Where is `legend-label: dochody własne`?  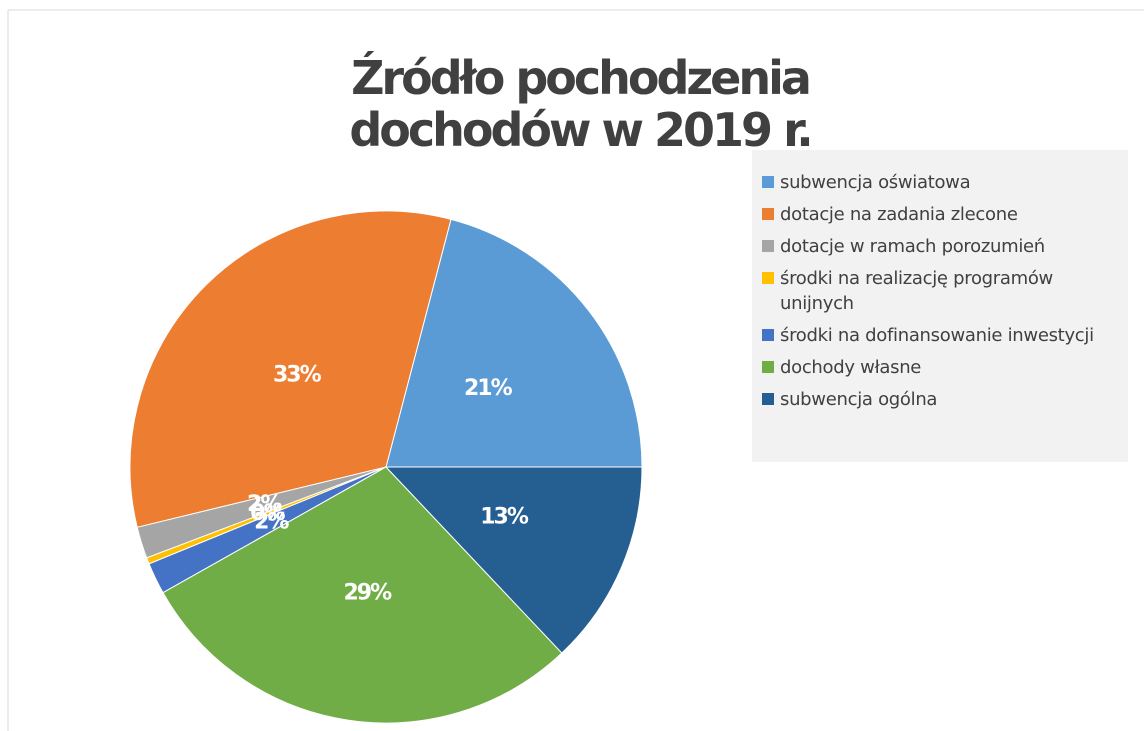
legend-label: dochody własne is located at coordinates (851, 367).